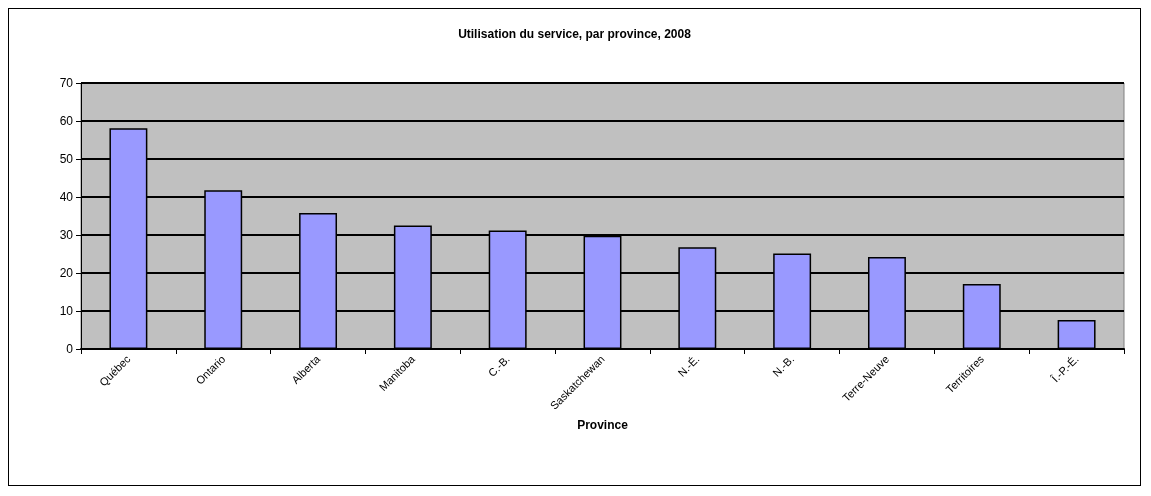 The width and height of the screenshot is (1151, 496). Describe the element at coordinates (603, 425) in the screenshot. I see `x-axis-title: Province` at that location.